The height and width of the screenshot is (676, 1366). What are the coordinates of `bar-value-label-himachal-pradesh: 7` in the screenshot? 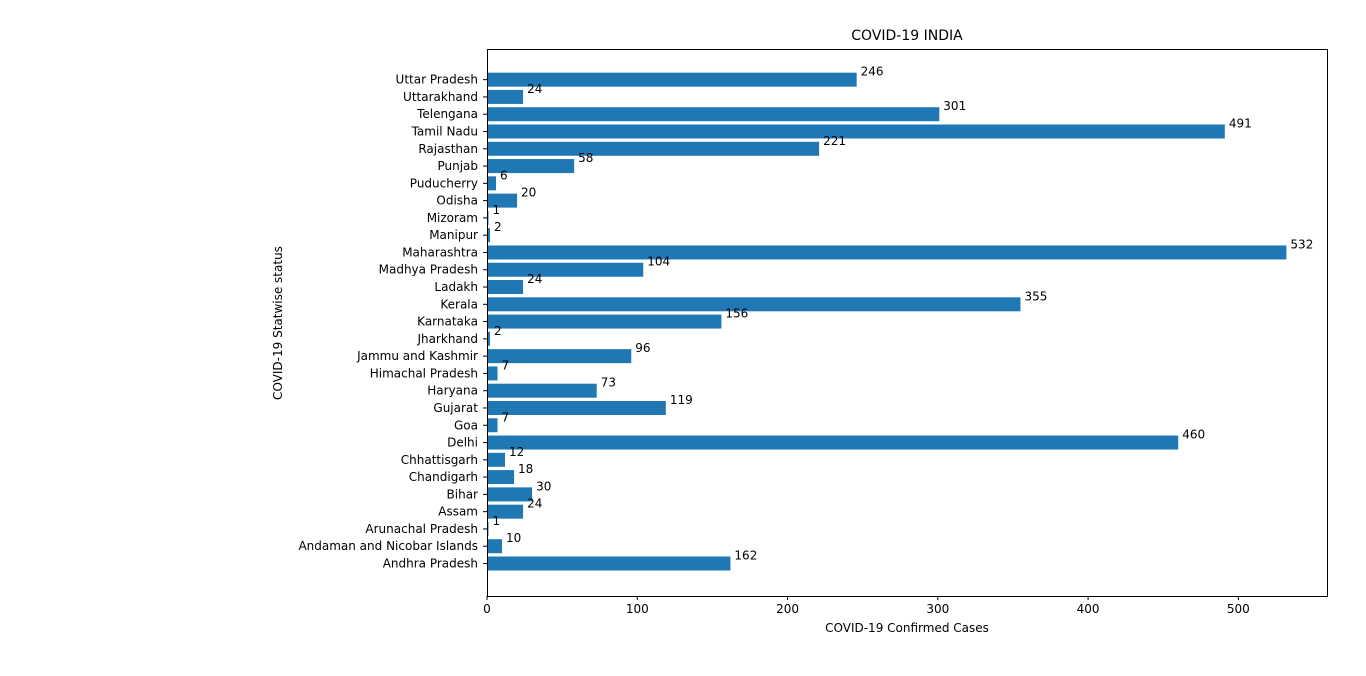 It's located at (506, 365).